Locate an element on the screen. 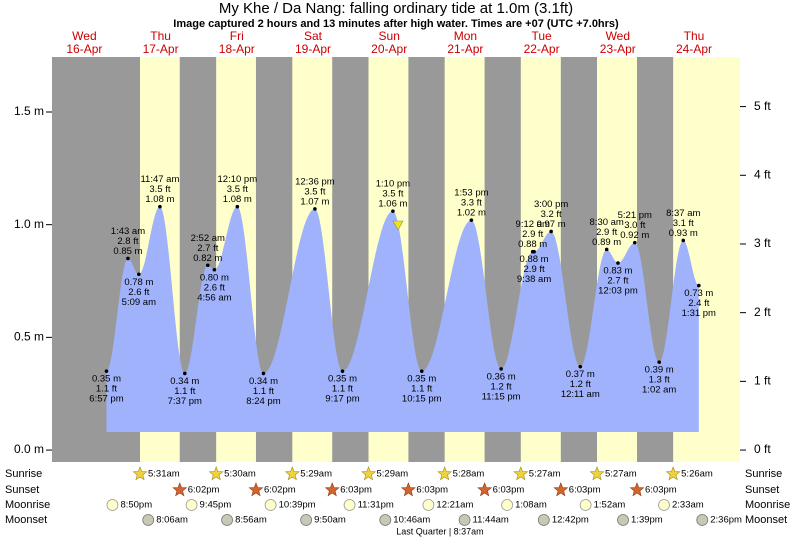 The width and height of the screenshot is (793, 539). almanac-time: 12:21am is located at coordinates (454, 505).